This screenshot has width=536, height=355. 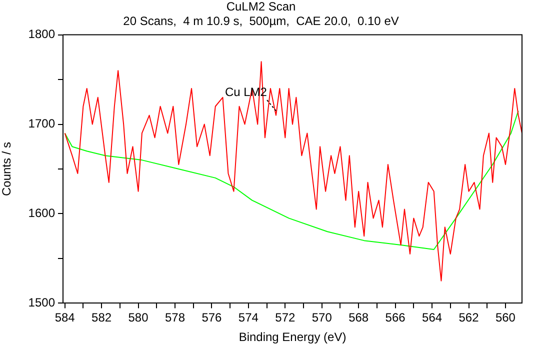 I want to click on x-tick-label: 566, so click(x=395, y=317).